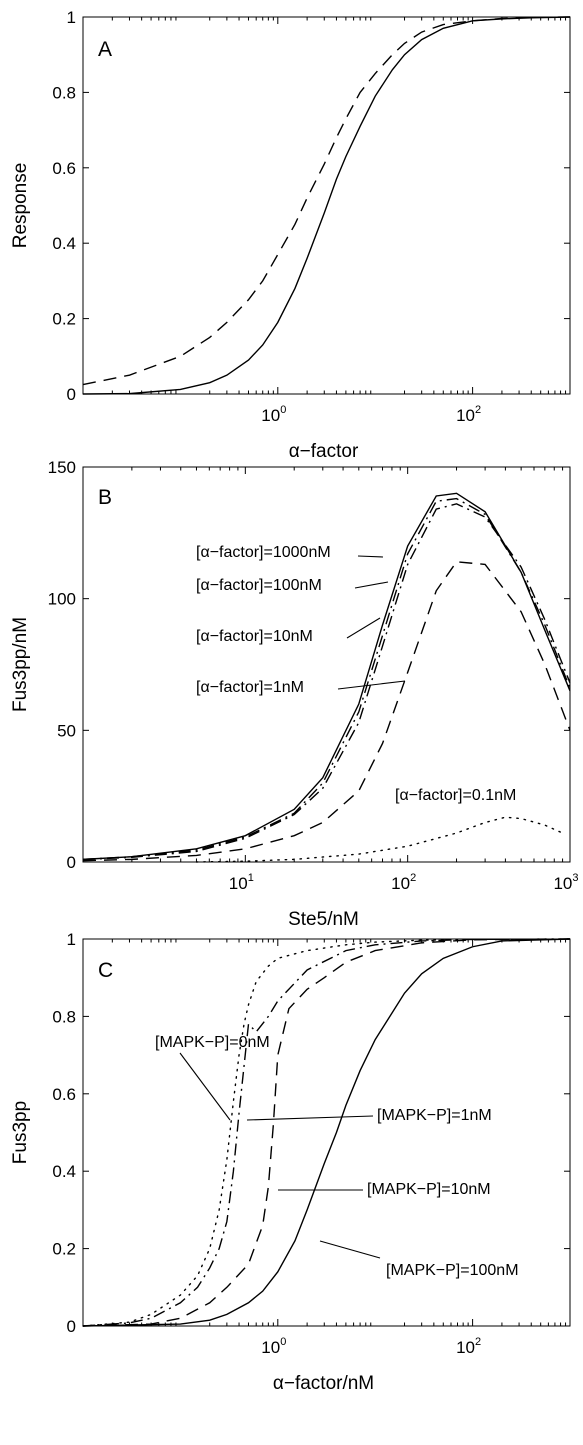  I want to click on series-annotation: [α−factor]=100nM, so click(259, 585).